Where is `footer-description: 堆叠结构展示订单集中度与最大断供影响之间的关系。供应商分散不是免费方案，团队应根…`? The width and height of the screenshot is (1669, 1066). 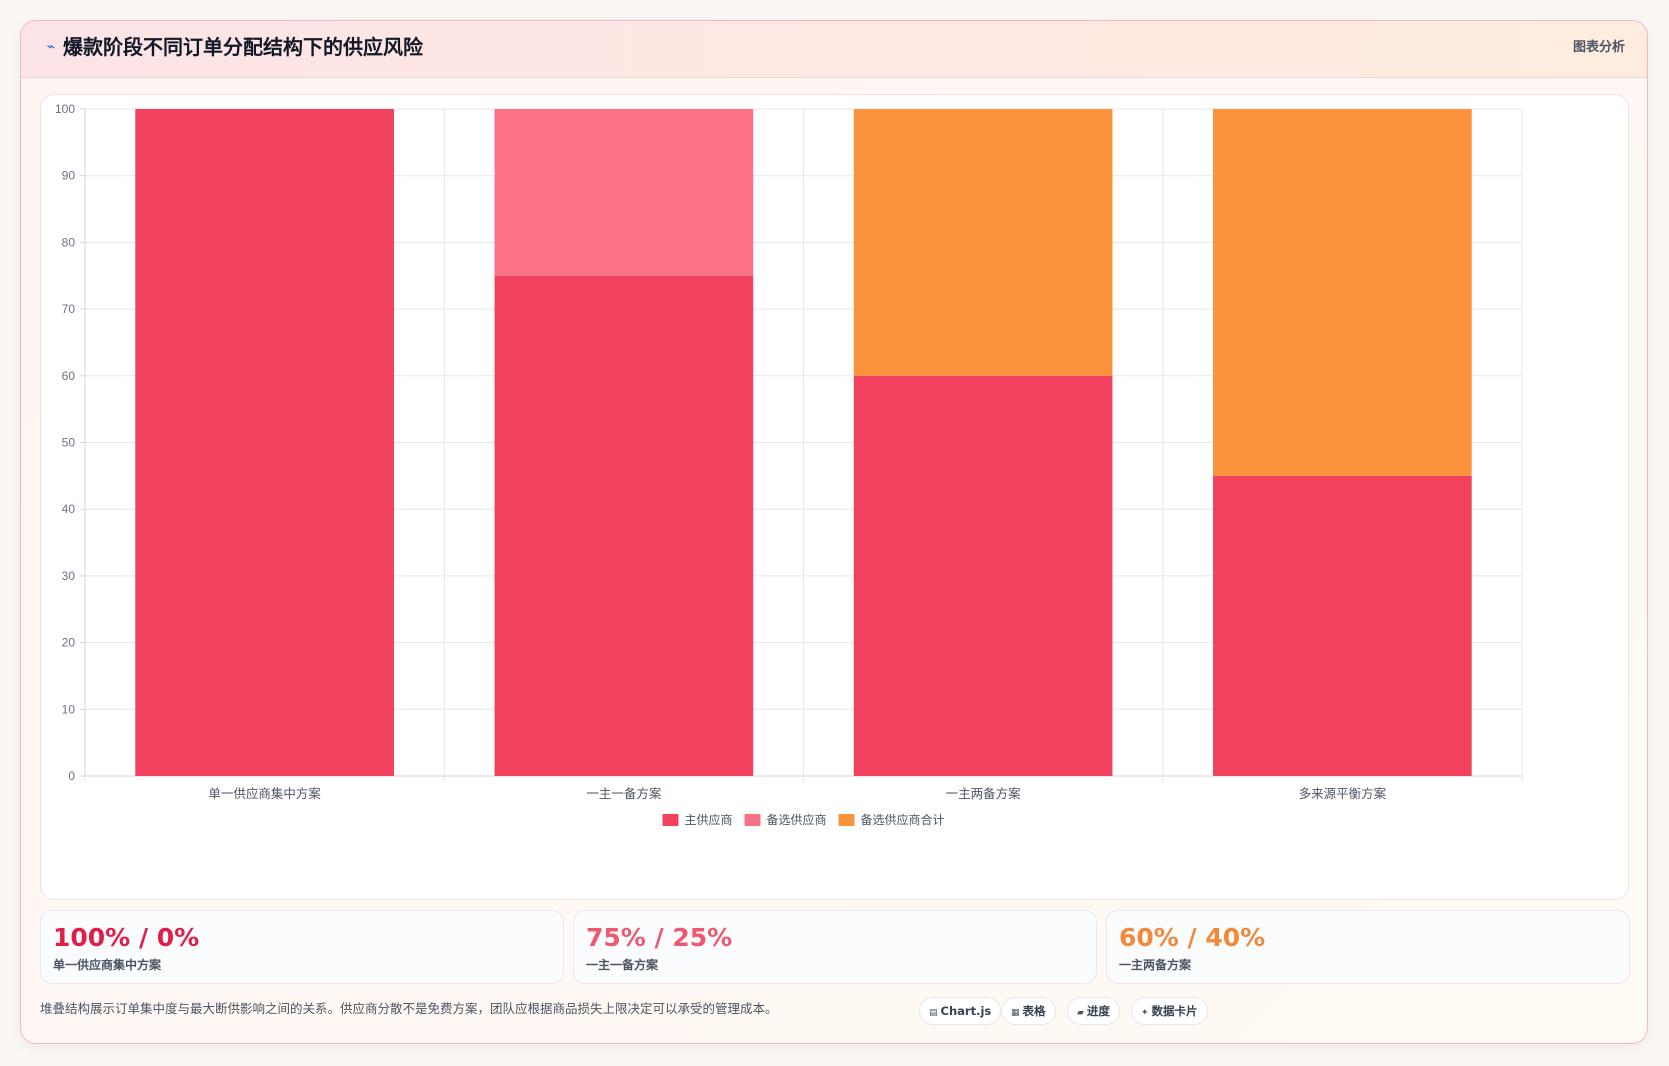
footer-description: 堆叠结构展示订单集中度与最大断供影响之间的关系。供应商分散不是免费方案，团队应根… is located at coordinates (409, 1008).